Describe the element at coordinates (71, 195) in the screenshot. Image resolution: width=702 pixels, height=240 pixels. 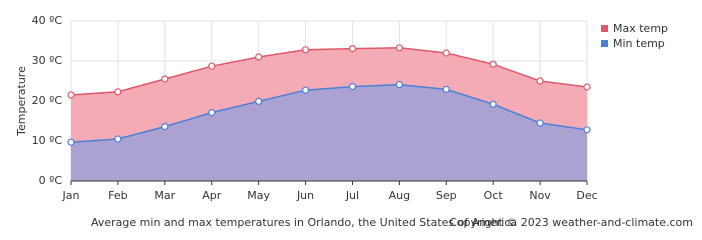
I see `x-tick-label: Jan` at that location.